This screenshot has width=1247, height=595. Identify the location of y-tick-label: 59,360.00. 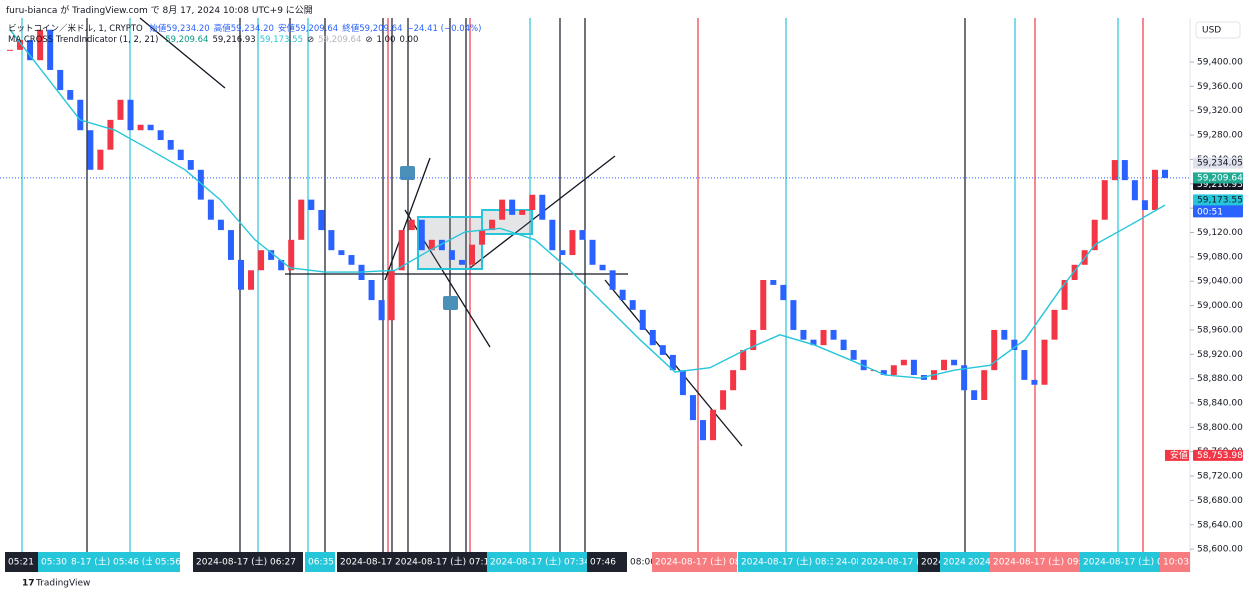
(1220, 87).